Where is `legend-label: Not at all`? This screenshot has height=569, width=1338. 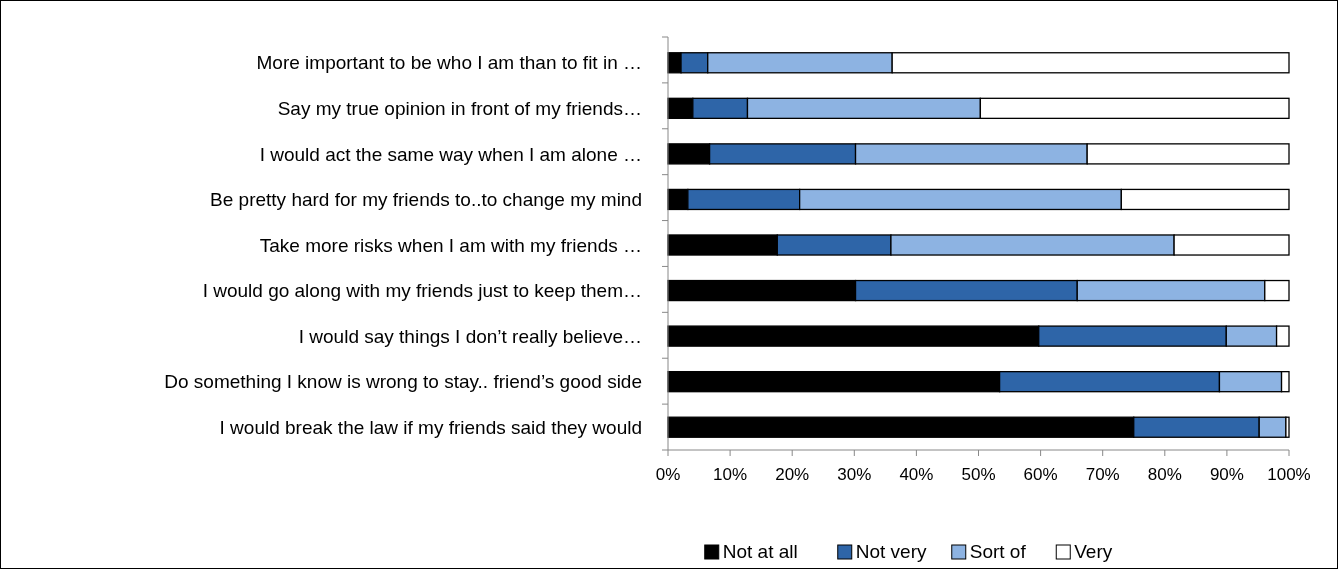 legend-label: Not at all is located at coordinates (760, 551).